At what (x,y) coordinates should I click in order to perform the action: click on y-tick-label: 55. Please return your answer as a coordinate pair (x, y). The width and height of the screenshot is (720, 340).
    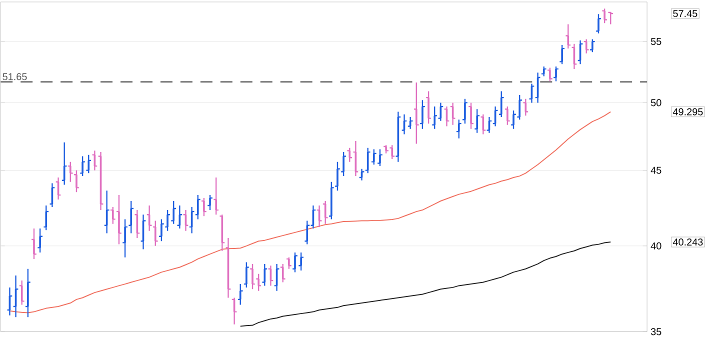
    Looking at the image, I should click on (656, 42).